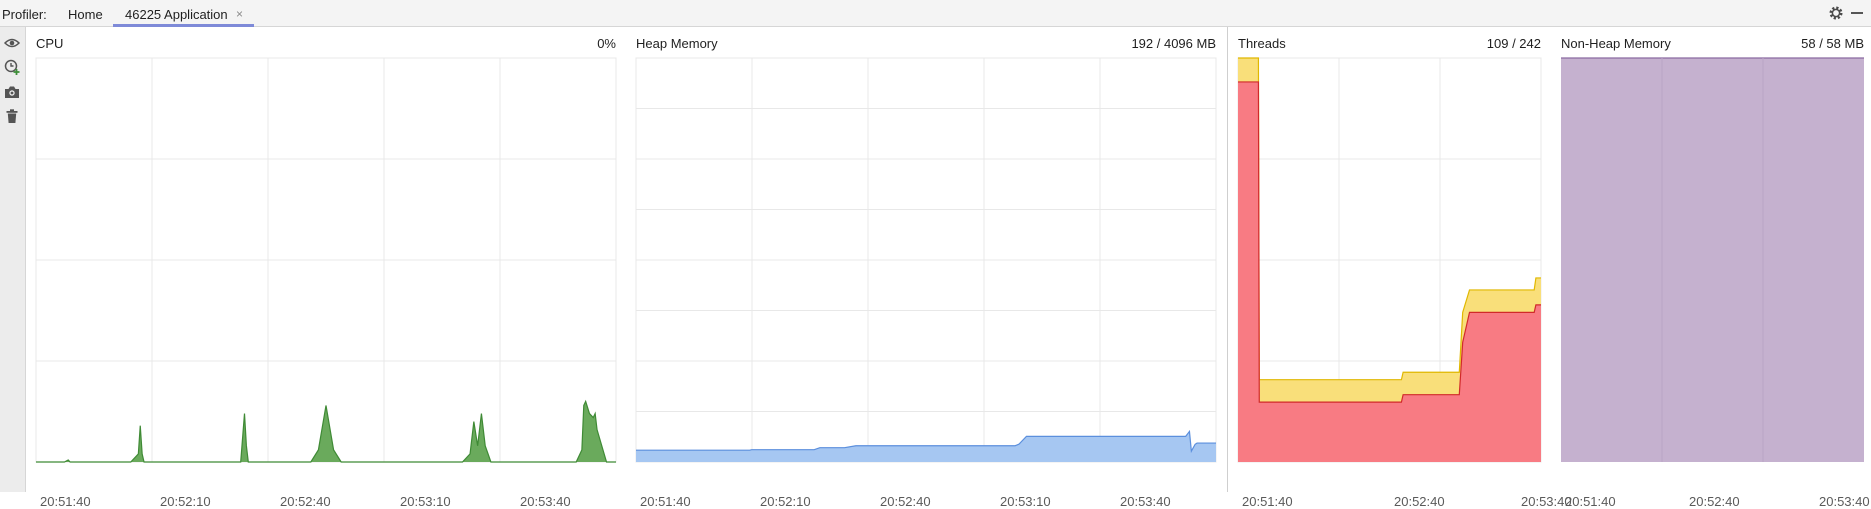 The image size is (1871, 509). What do you see at coordinates (50, 43) in the screenshot?
I see `cpu-title: CPU` at bounding box center [50, 43].